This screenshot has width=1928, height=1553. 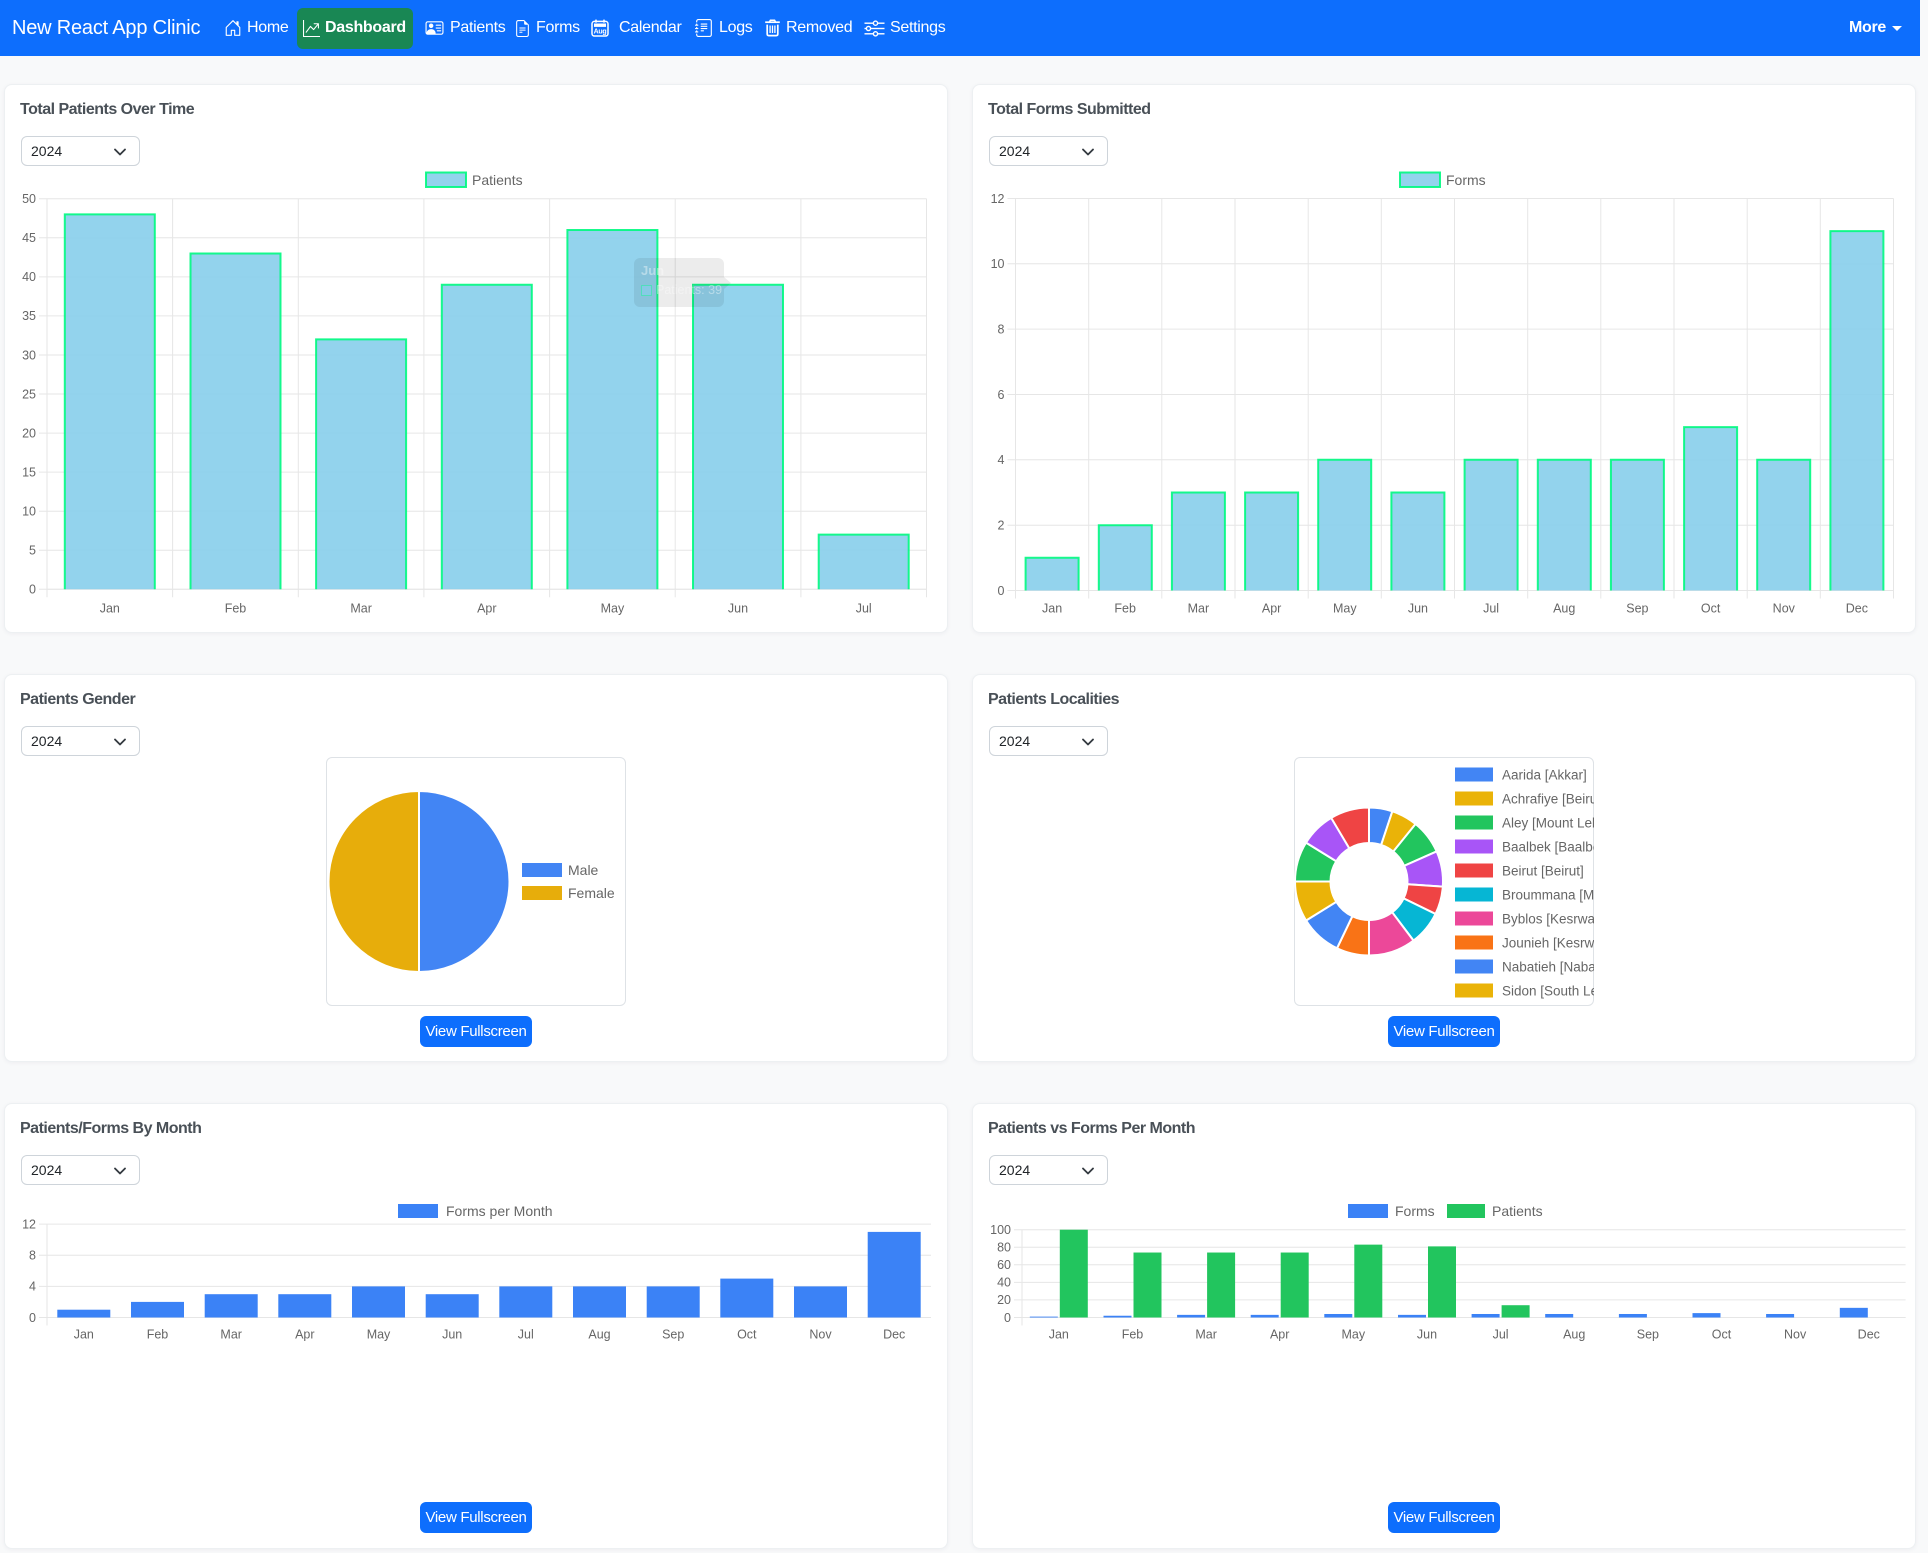 I want to click on svg-text: 60, so click(x=1004, y=1265).